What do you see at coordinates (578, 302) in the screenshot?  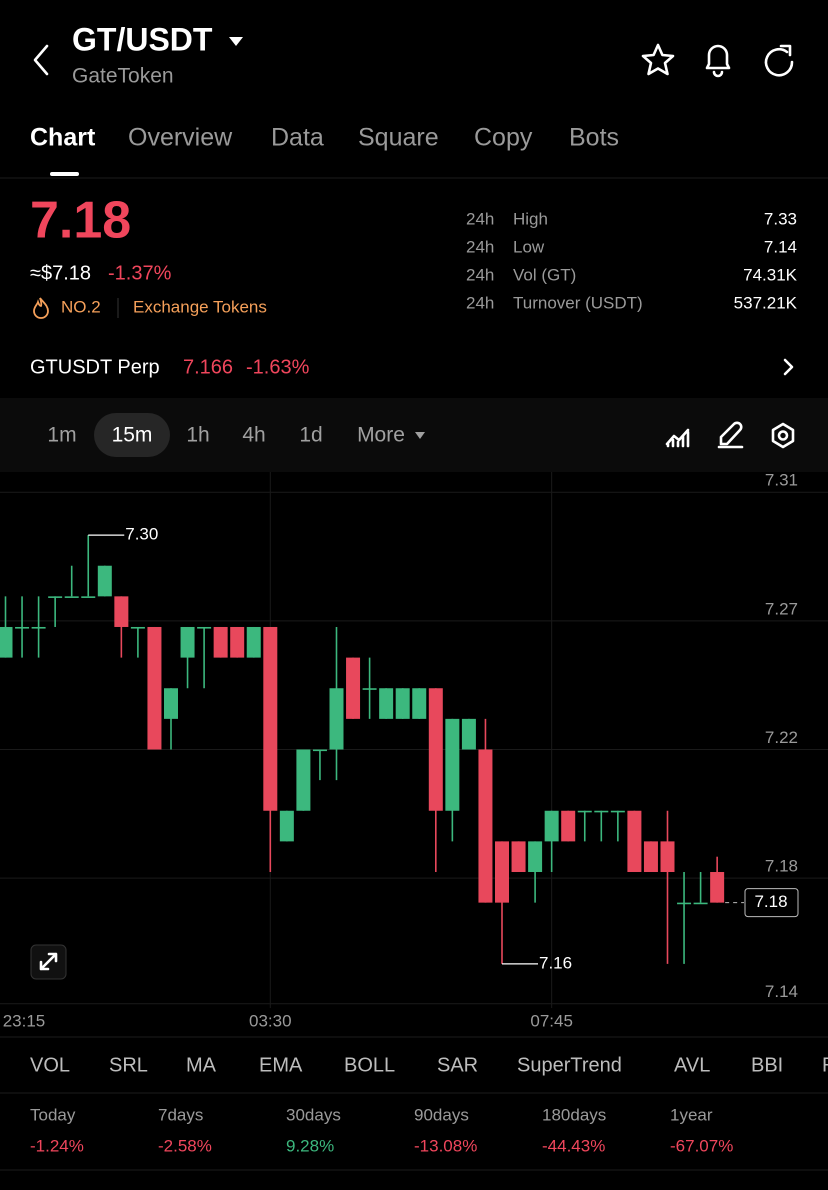 I see `stat-label: Turnover (USDT)` at bounding box center [578, 302].